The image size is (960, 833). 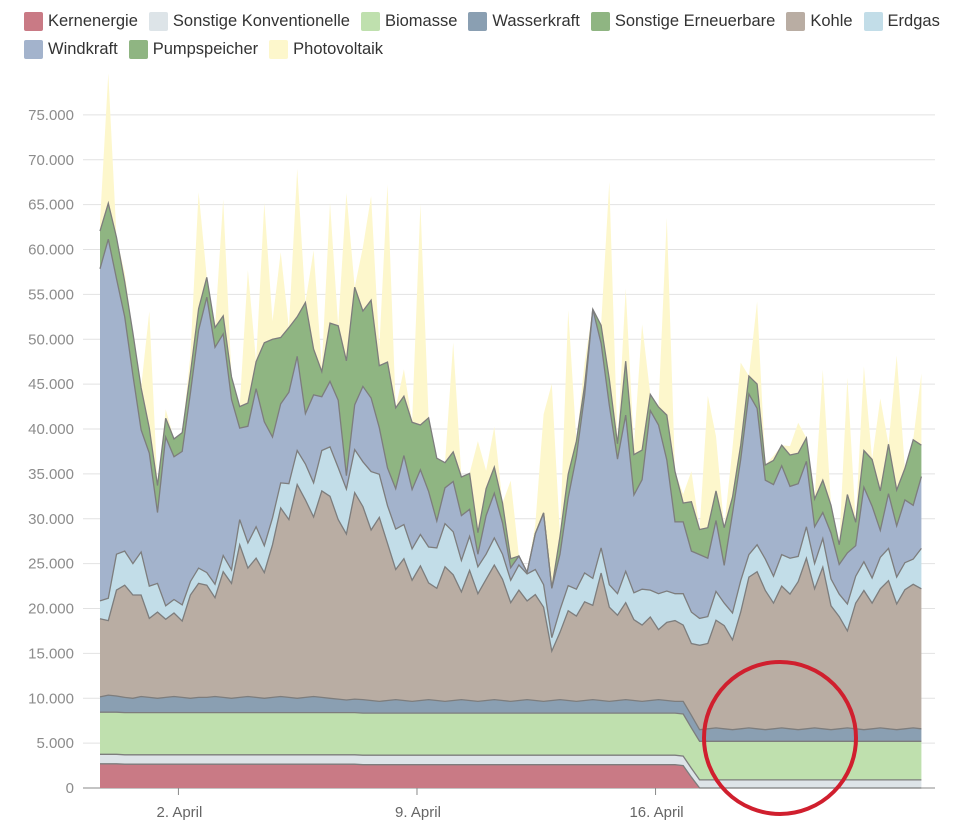 What do you see at coordinates (51, 250) in the screenshot?
I see `y-tick-label: 60.000` at bounding box center [51, 250].